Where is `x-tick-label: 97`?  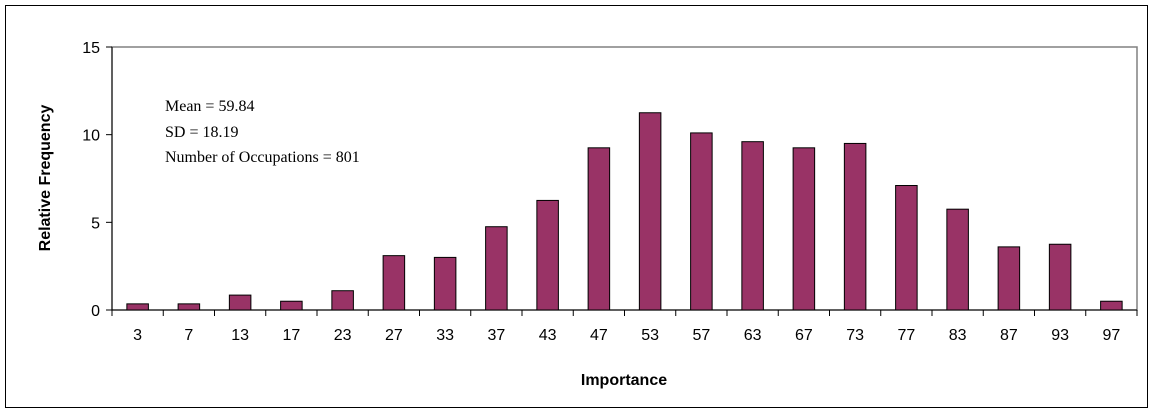
x-tick-label: 97 is located at coordinates (1111, 335).